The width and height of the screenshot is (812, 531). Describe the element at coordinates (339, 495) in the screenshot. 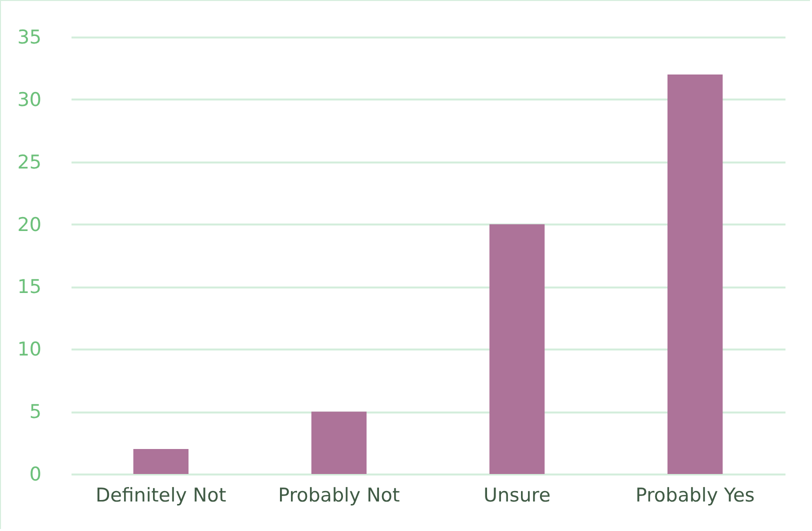

I see `x-tick-label: Probably Not` at that location.